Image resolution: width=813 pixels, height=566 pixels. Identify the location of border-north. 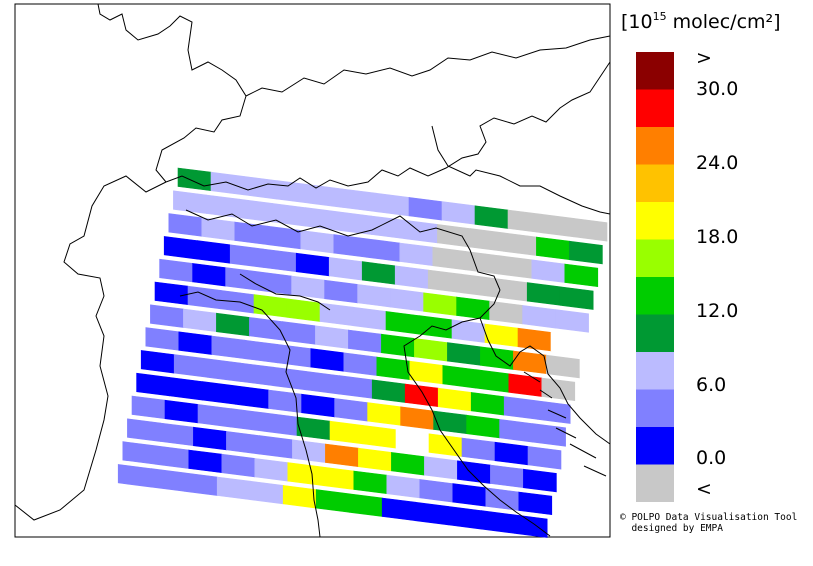
(172, 93).